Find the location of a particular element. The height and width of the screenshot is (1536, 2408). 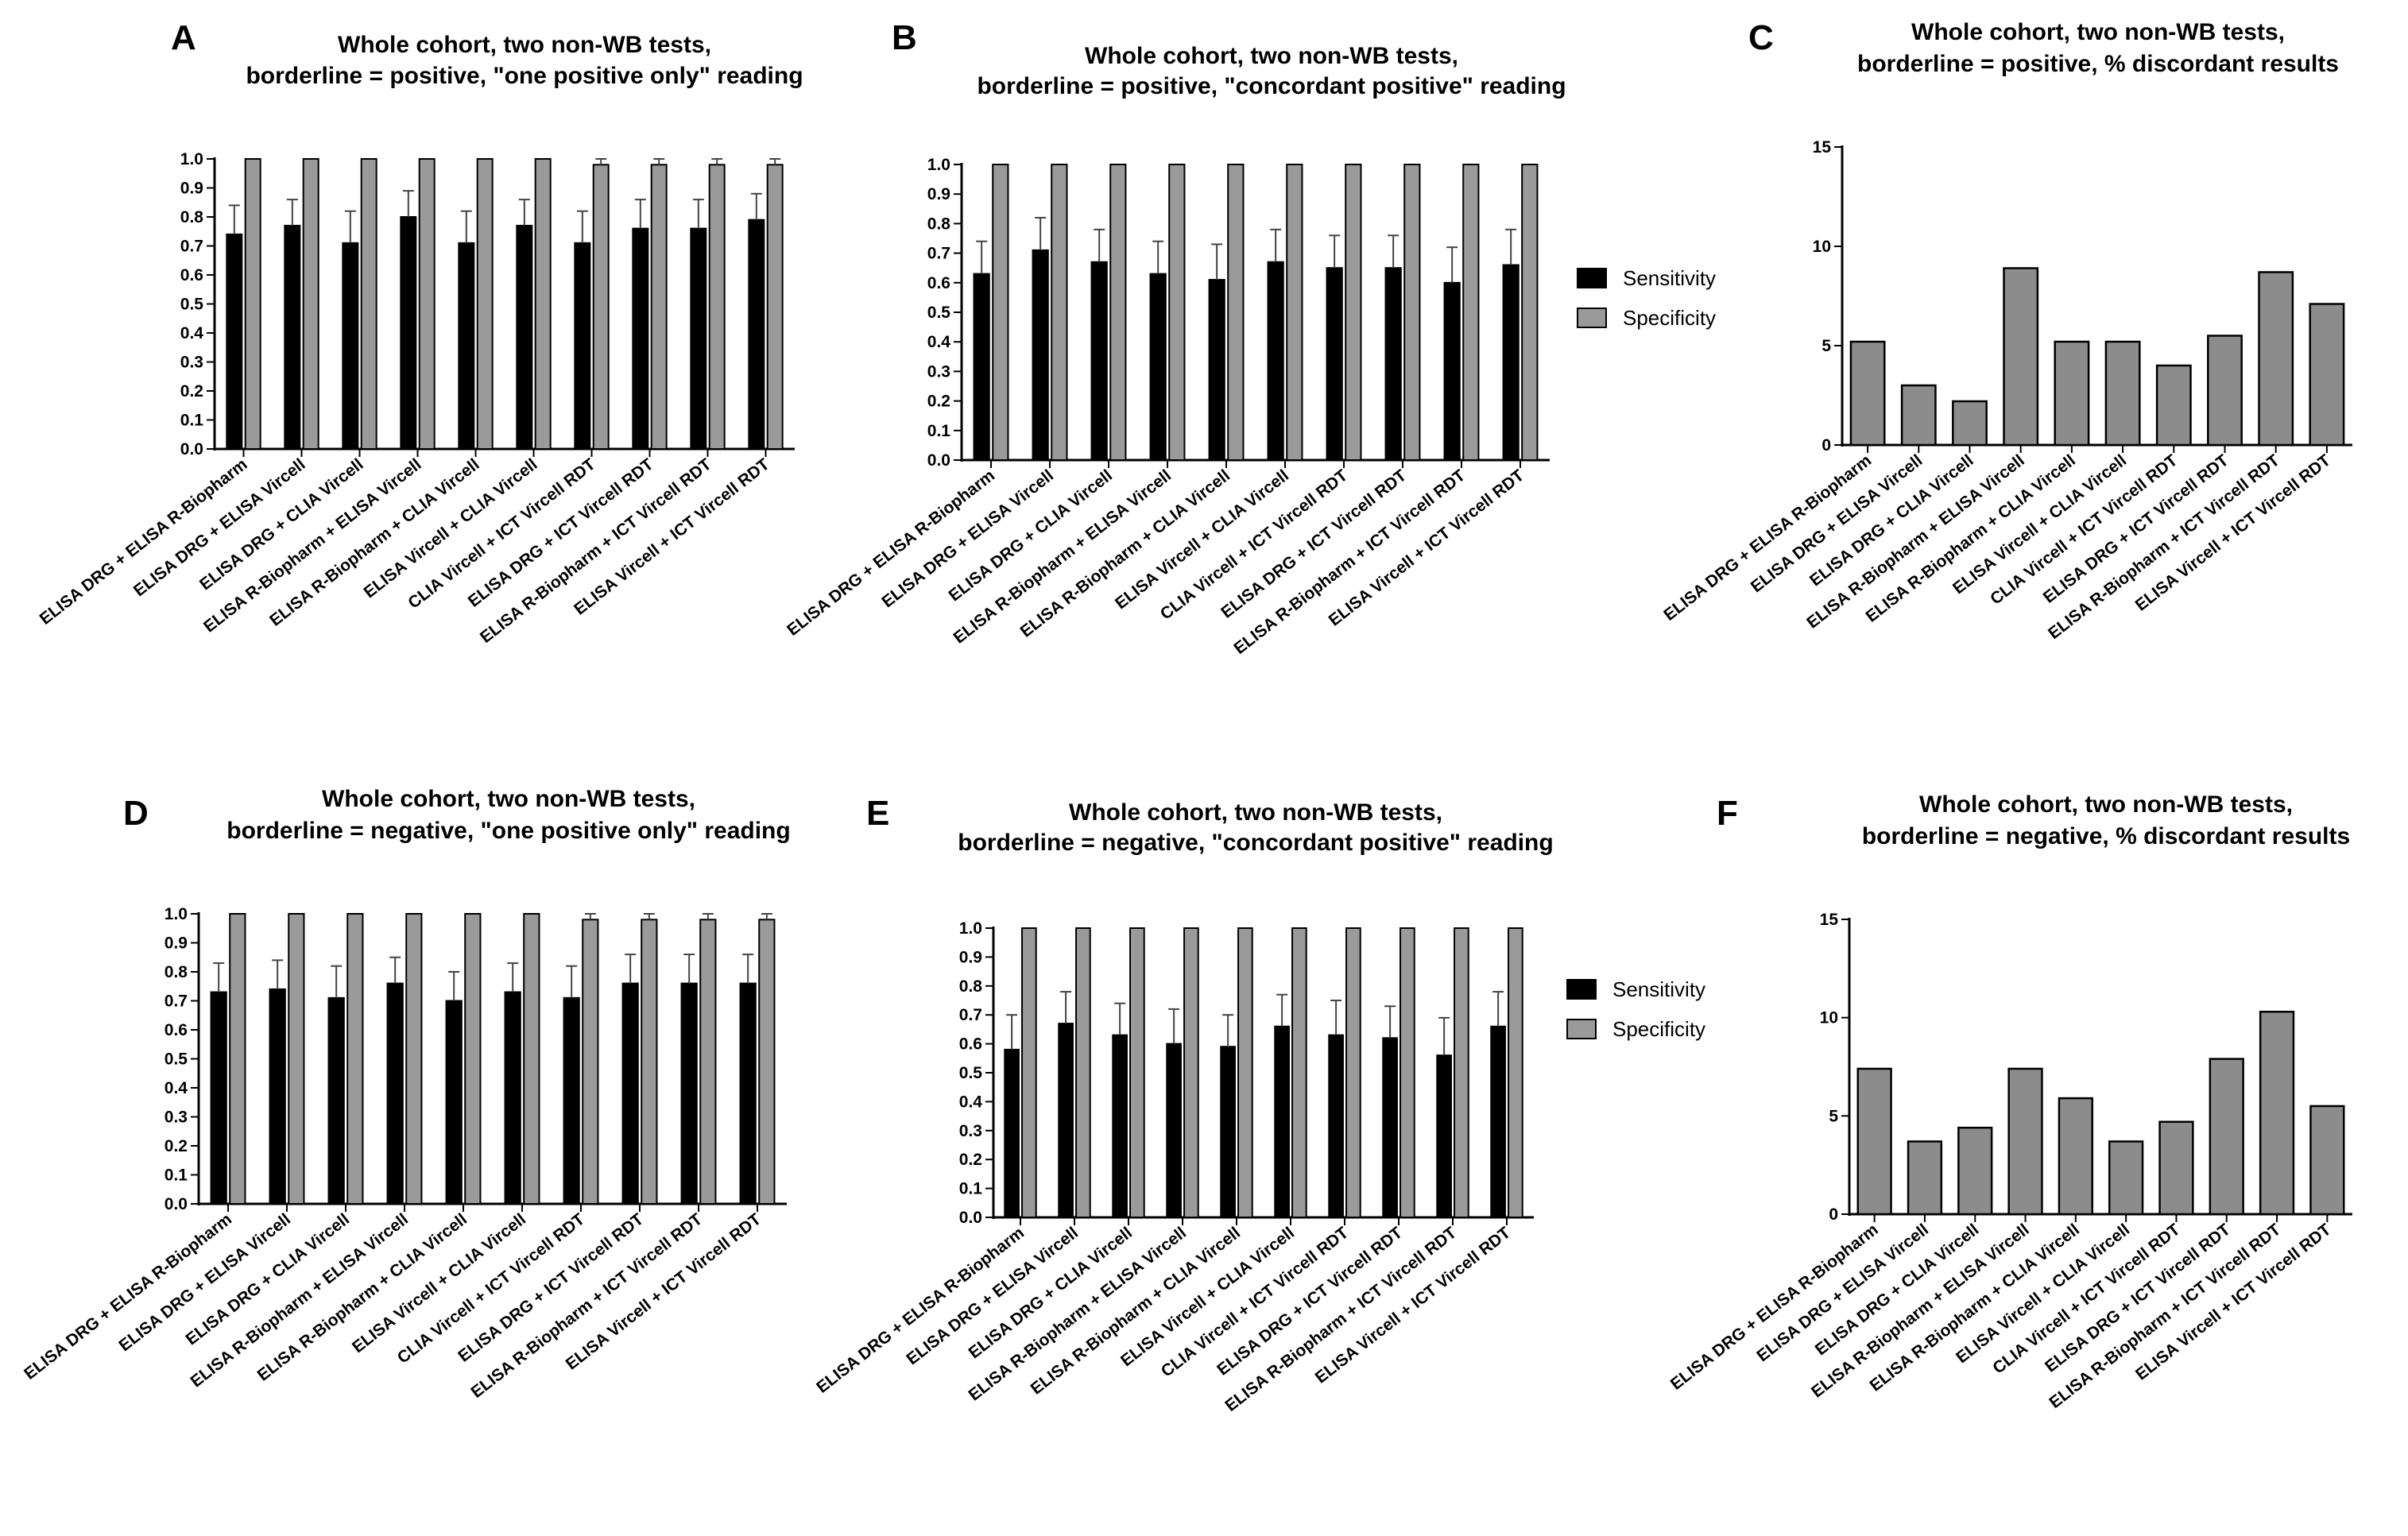

y-tick-label: 0.9 is located at coordinates (176, 943).